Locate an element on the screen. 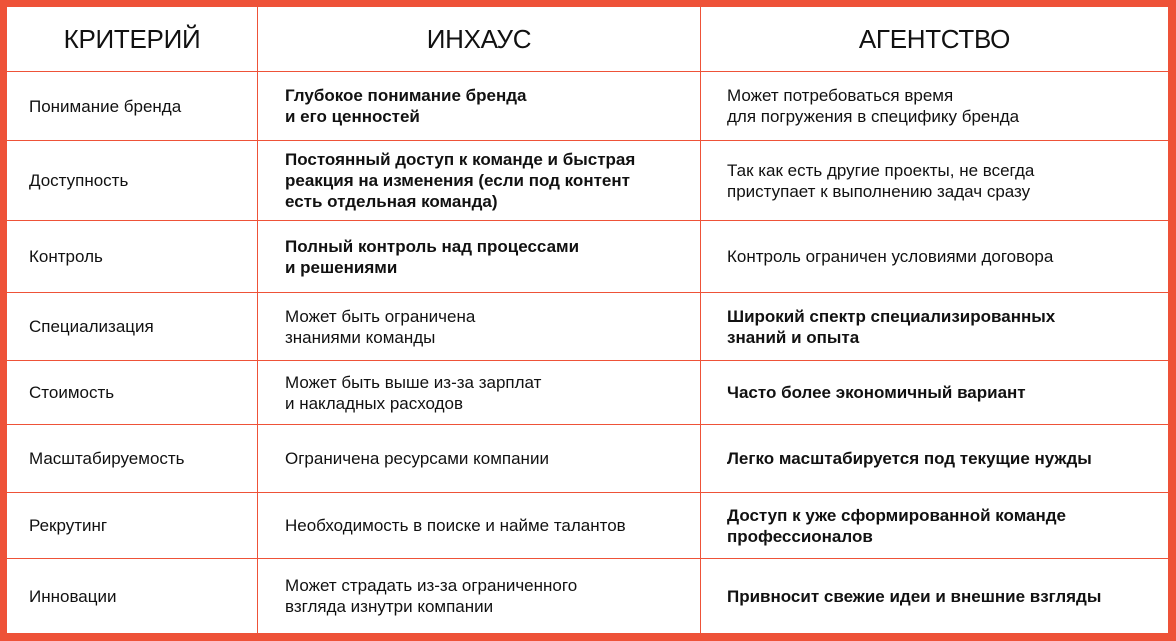  cell-criterion: Рекрутинг is located at coordinates (68, 525).